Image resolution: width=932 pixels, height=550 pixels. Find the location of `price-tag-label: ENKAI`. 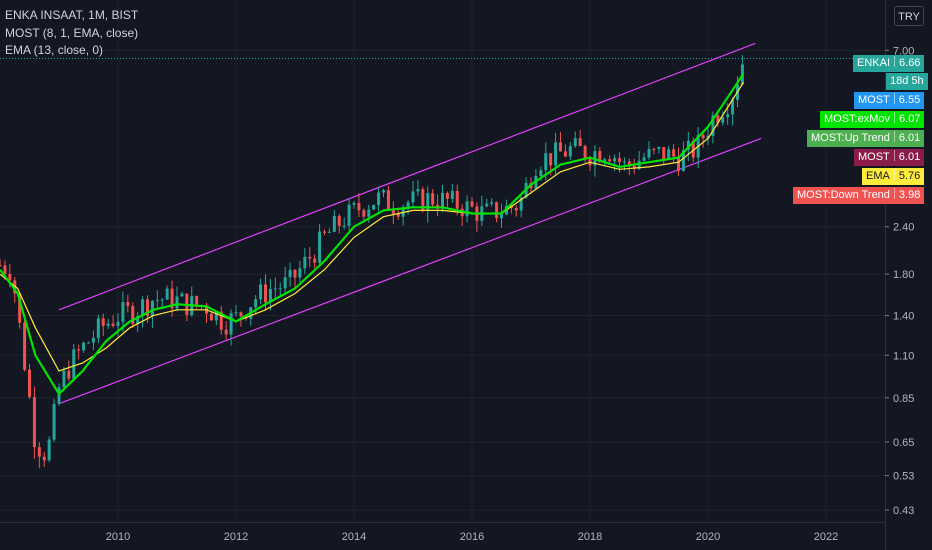

price-tag-label: ENKAI is located at coordinates (874, 63).